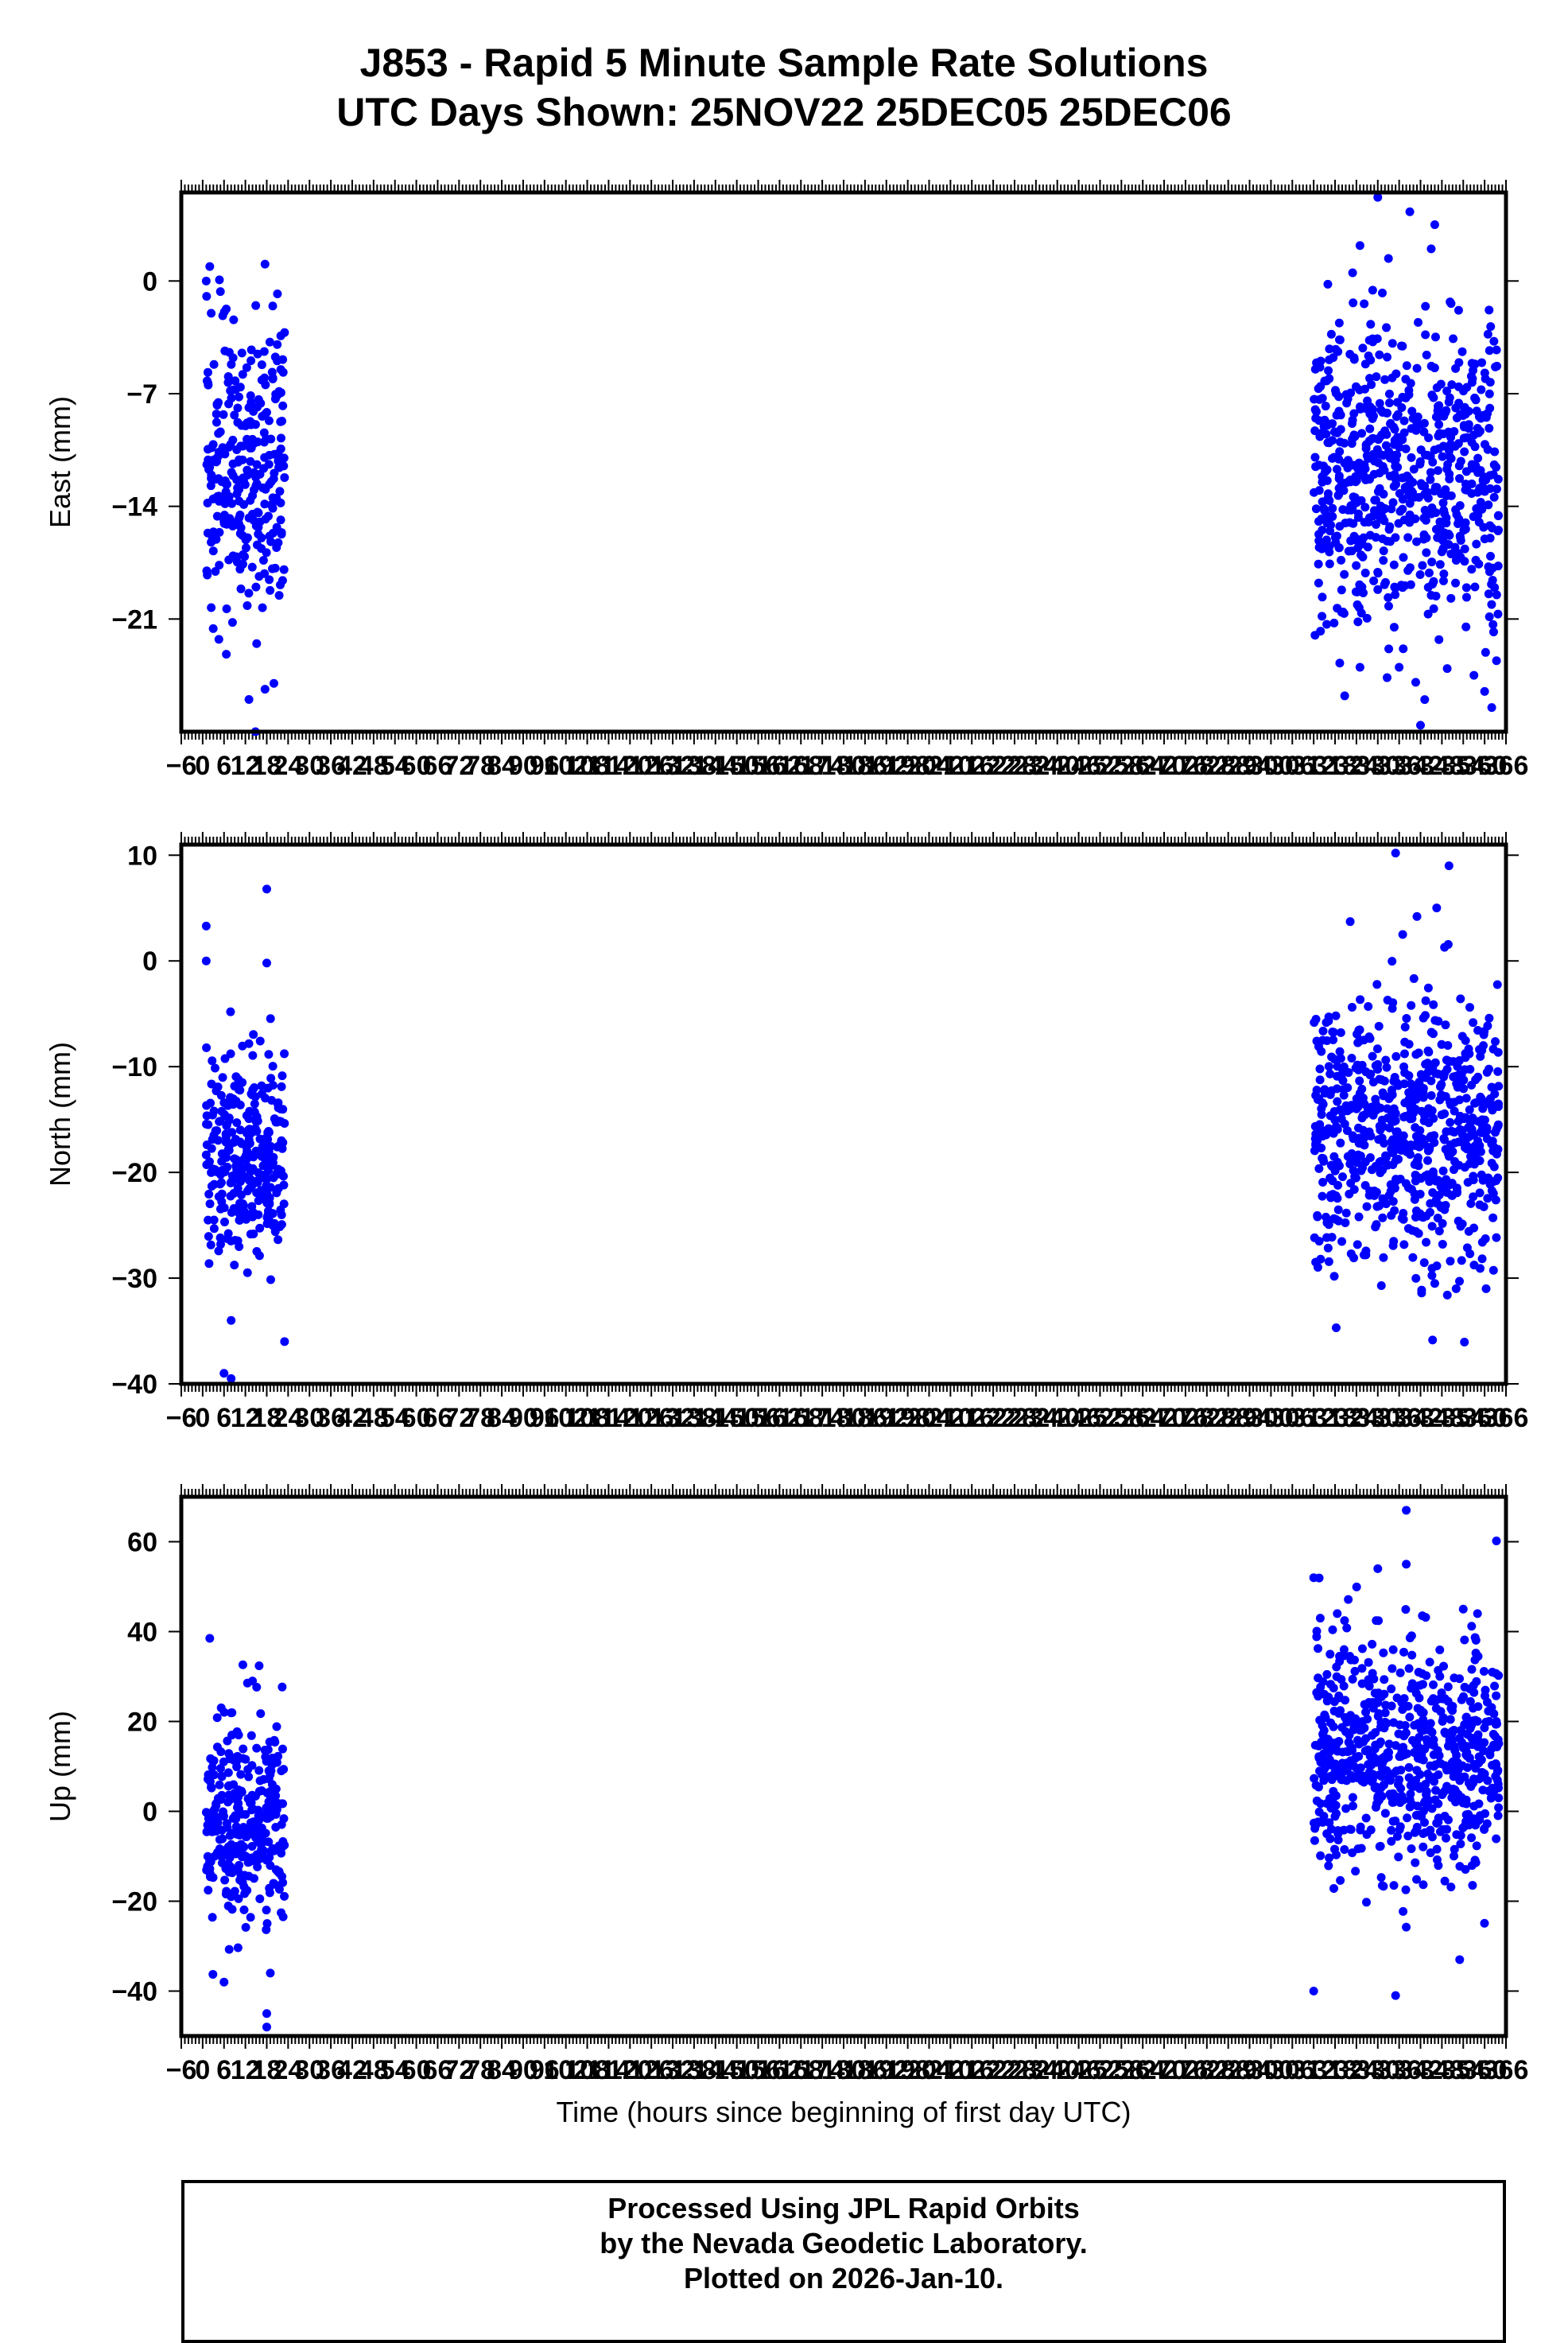  Describe the element at coordinates (134, 620) in the screenshot. I see `y-tick-label: −21` at that location.